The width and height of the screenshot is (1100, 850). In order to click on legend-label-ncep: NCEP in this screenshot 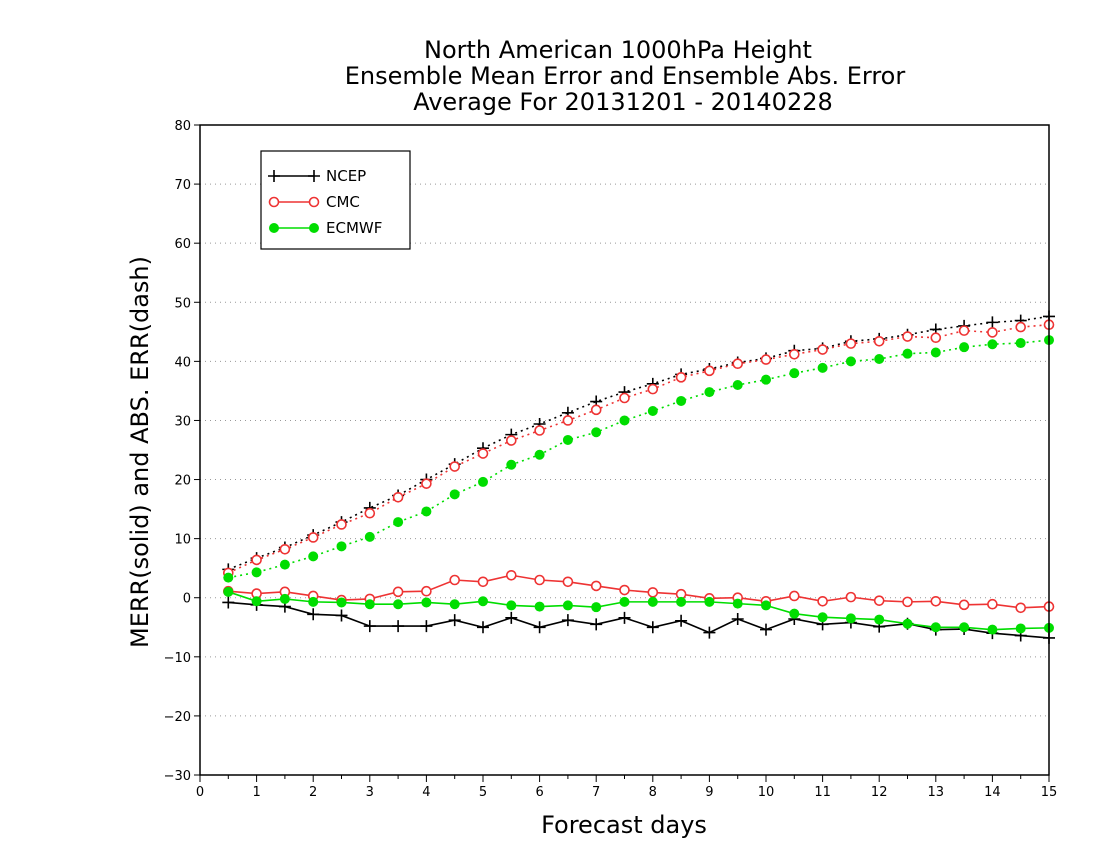, I will do `click(346, 176)`.